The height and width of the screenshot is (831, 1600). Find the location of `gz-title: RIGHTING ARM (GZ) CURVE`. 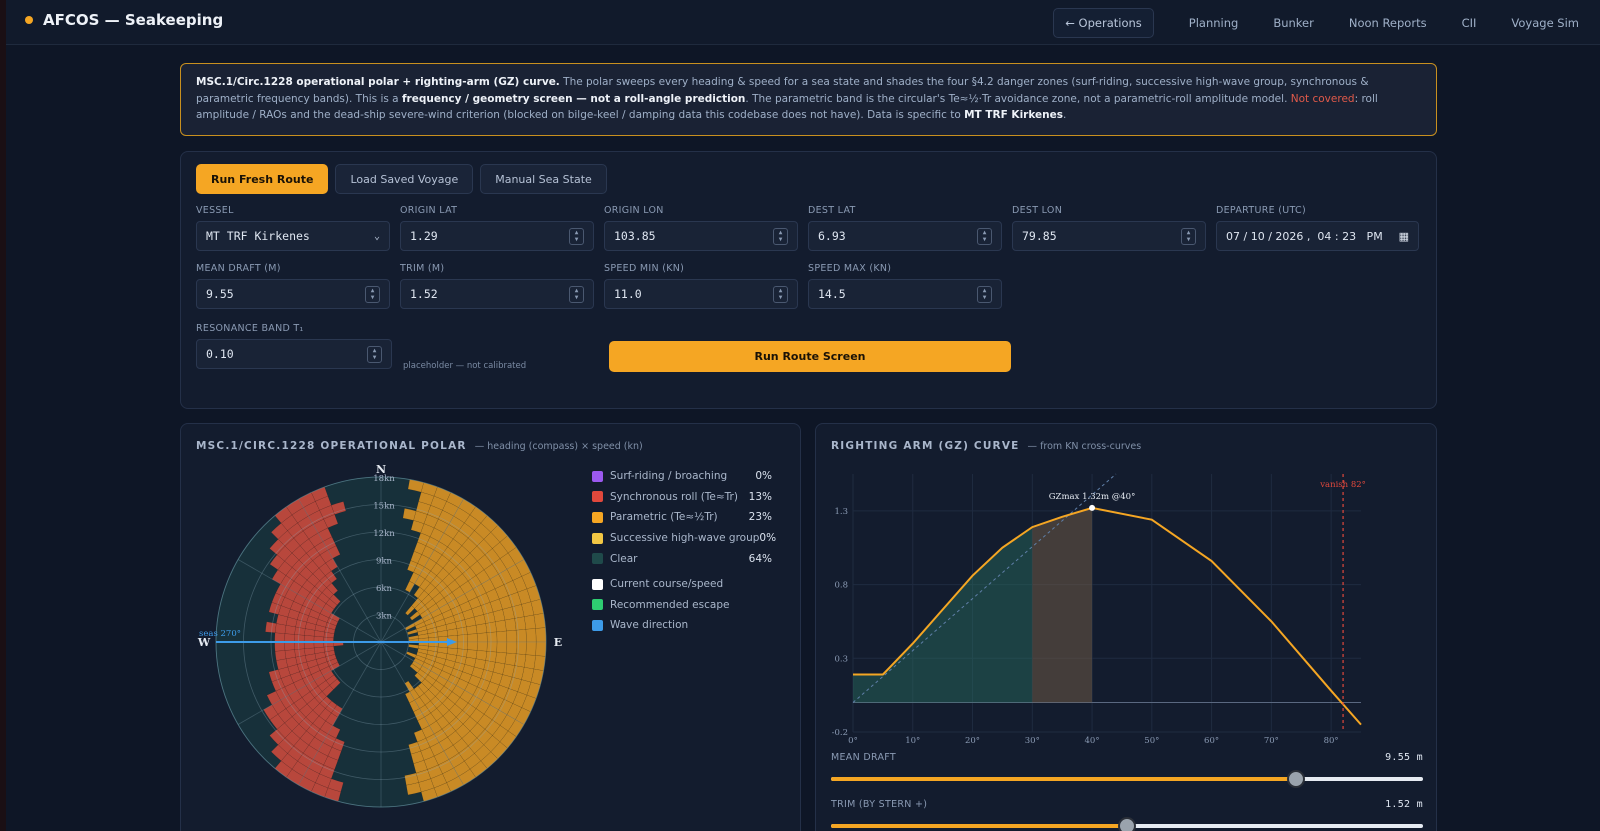

gz-title: RIGHTING ARM (GZ) CURVE is located at coordinates (925, 446).